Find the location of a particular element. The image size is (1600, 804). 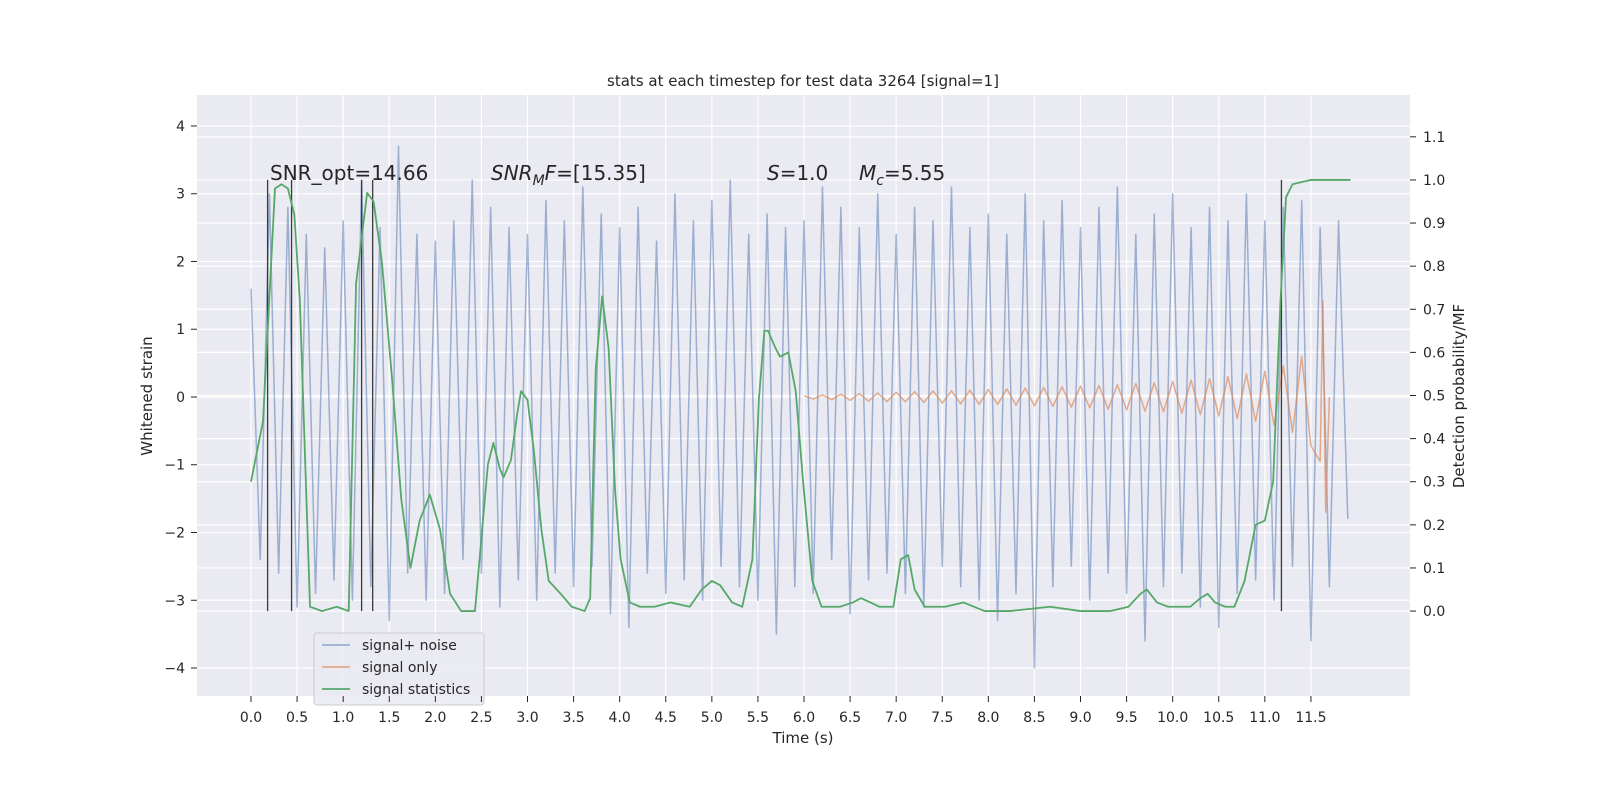

x-tick-label: 3.0 is located at coordinates (527, 718).